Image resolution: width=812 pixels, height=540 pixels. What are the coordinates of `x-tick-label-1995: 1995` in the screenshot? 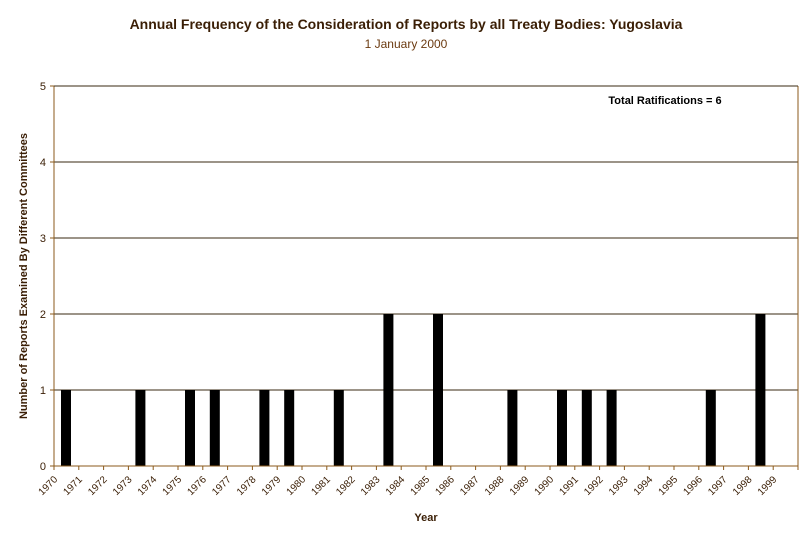 It's located at (669, 486).